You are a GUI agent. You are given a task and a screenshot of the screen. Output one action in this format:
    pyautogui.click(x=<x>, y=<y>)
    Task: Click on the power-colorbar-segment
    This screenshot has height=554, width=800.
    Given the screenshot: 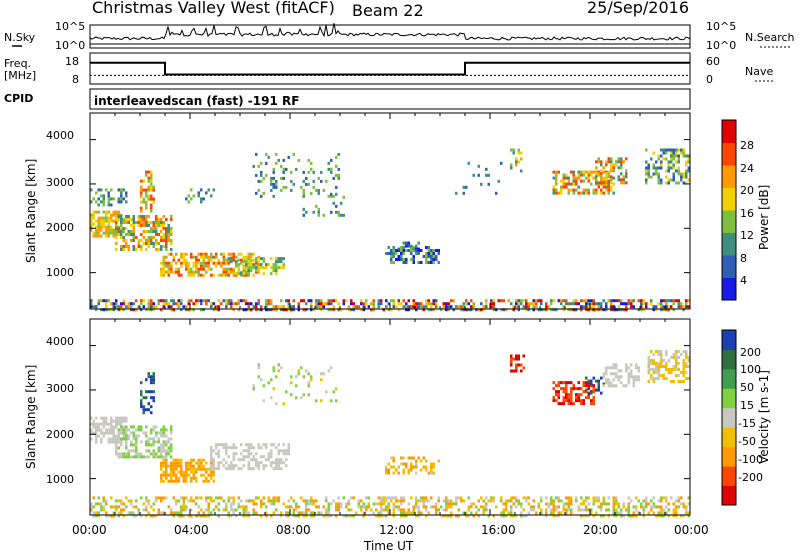 What is the action you would take?
    pyautogui.click(x=729, y=221)
    